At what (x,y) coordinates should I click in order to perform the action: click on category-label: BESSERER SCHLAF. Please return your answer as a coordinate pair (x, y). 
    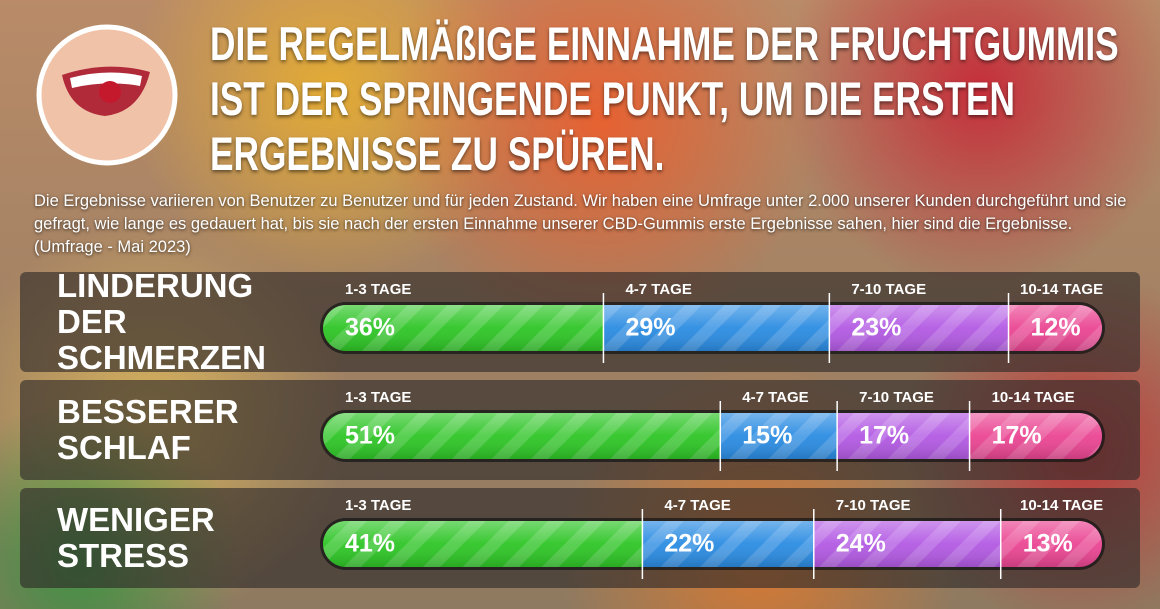
    Looking at the image, I should click on (148, 429).